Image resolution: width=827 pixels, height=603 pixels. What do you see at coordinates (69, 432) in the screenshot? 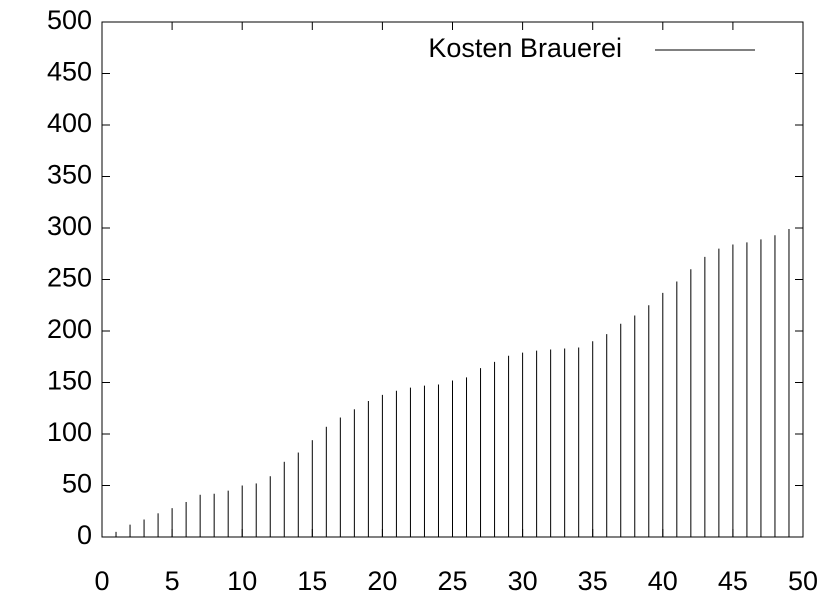
I see `y-tick-label: 100` at bounding box center [69, 432].